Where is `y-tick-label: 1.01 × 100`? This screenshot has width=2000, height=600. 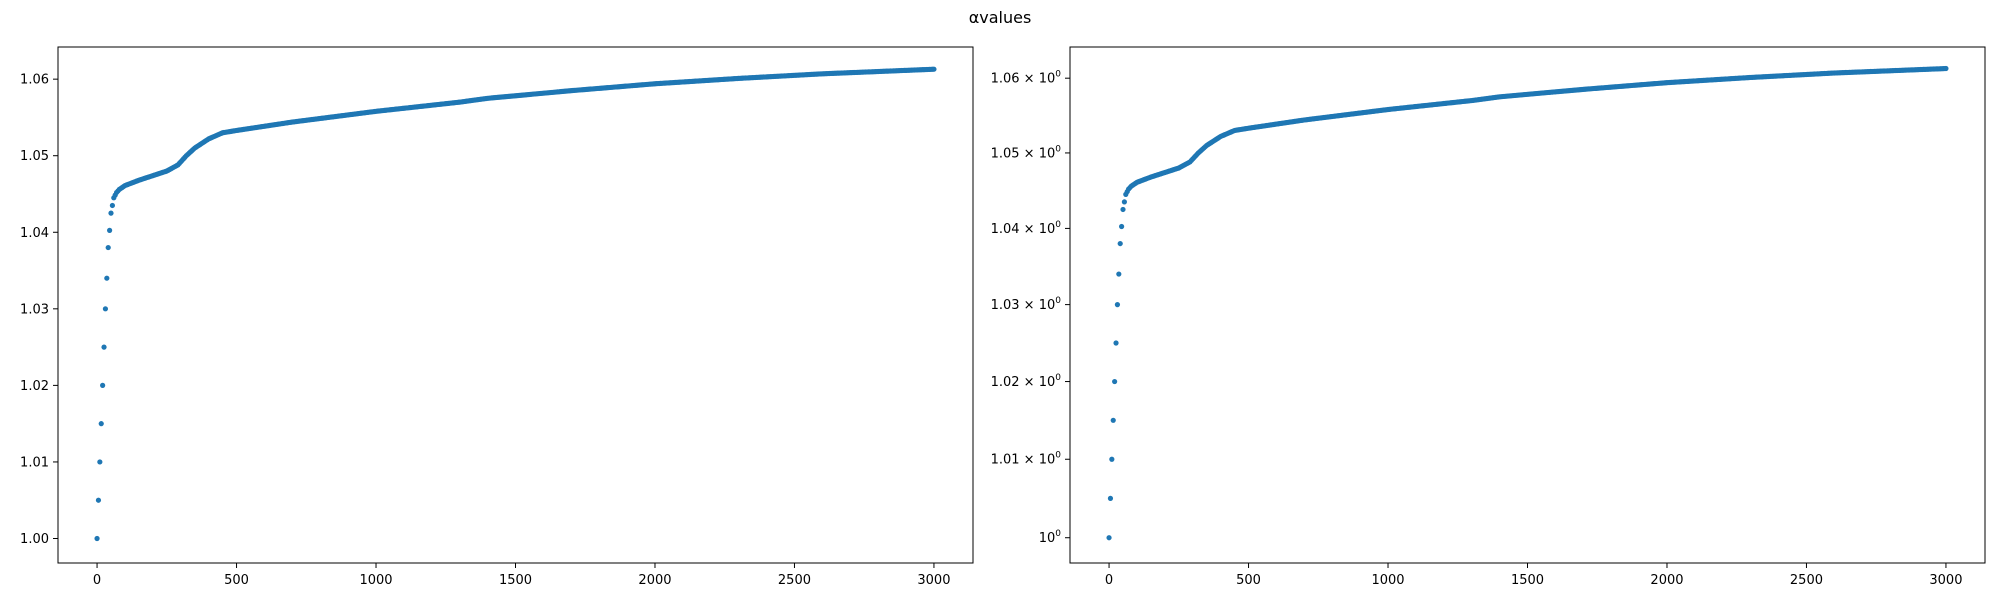
y-tick-label: 1.01 × 100 is located at coordinates (1026, 459).